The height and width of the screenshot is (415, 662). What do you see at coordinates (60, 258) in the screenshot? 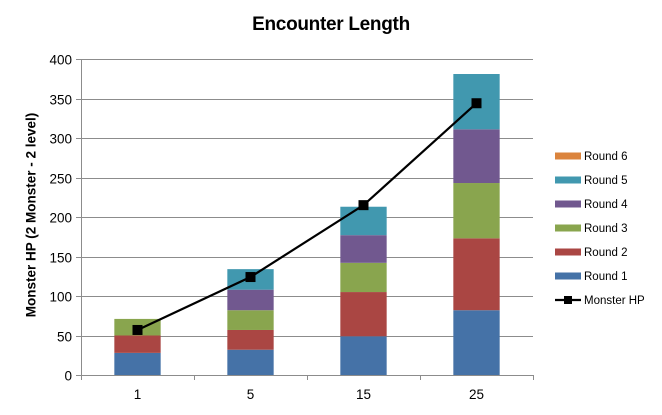
I see `y-tick-label: 150` at bounding box center [60, 258].